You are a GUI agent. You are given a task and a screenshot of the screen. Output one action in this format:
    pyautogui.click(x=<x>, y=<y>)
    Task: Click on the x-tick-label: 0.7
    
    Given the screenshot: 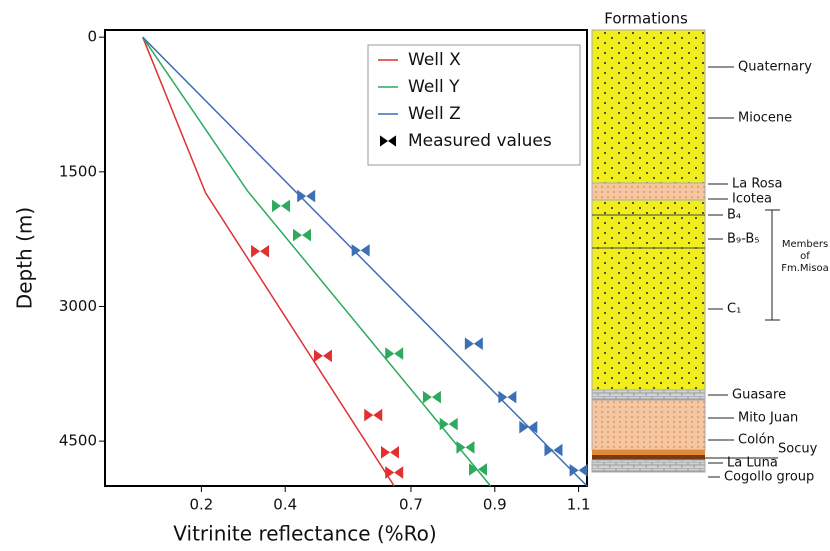 What is the action you would take?
    pyautogui.click(x=411, y=505)
    